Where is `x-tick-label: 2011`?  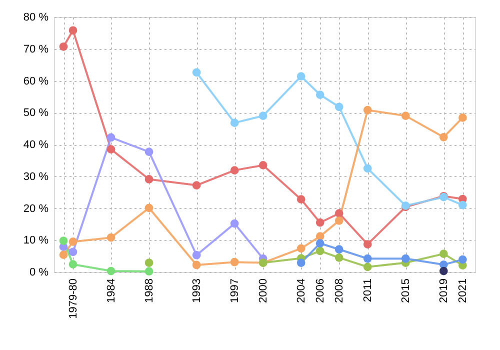 x-tick-label: 2011 is located at coordinates (368, 290).